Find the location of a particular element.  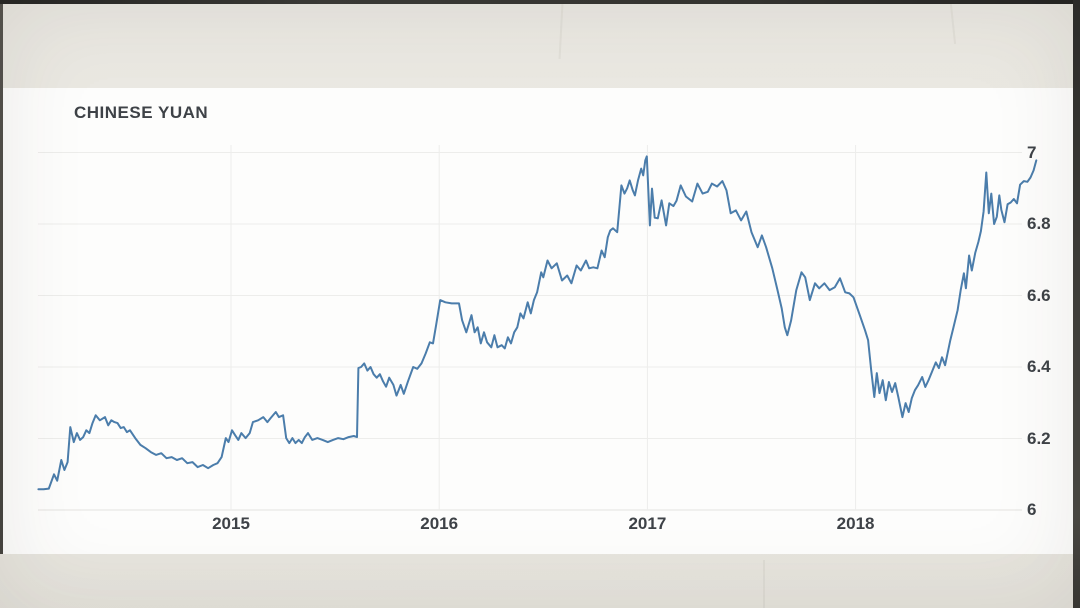

left-edge-strip is located at coordinates (1, 279).